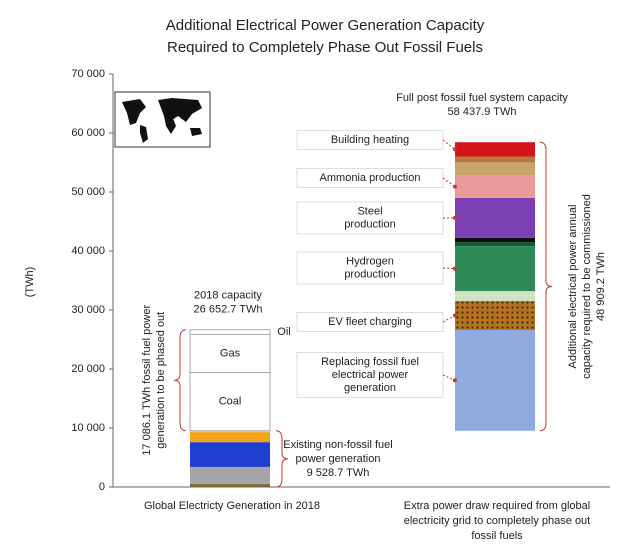  I want to click on annotation-label: Hydrogen, so click(370, 261).